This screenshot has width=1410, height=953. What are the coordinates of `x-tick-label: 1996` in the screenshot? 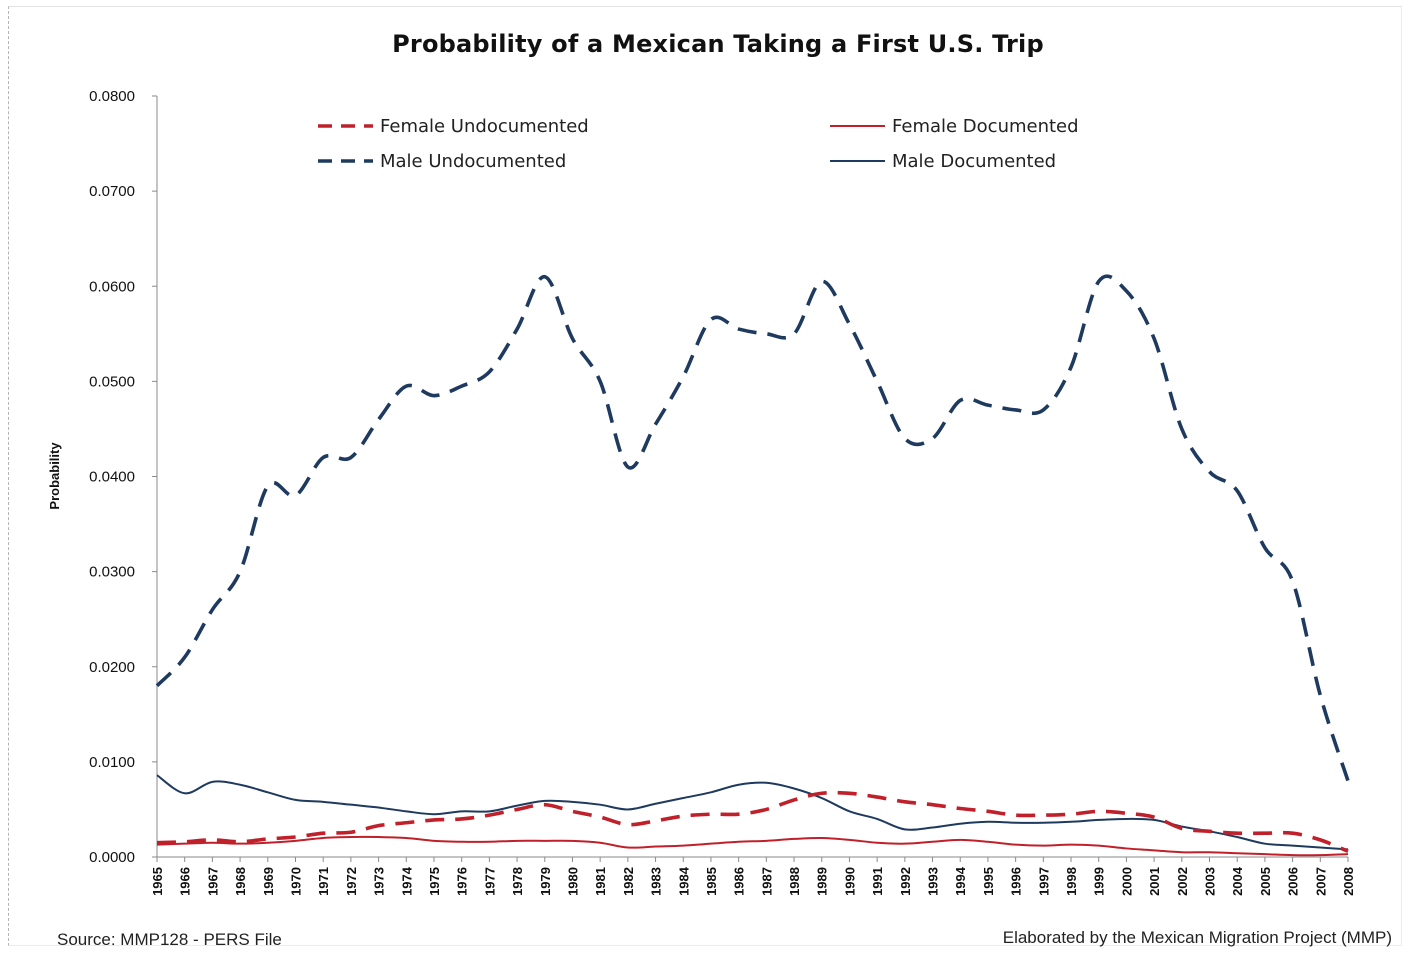 It's located at (1016, 881).